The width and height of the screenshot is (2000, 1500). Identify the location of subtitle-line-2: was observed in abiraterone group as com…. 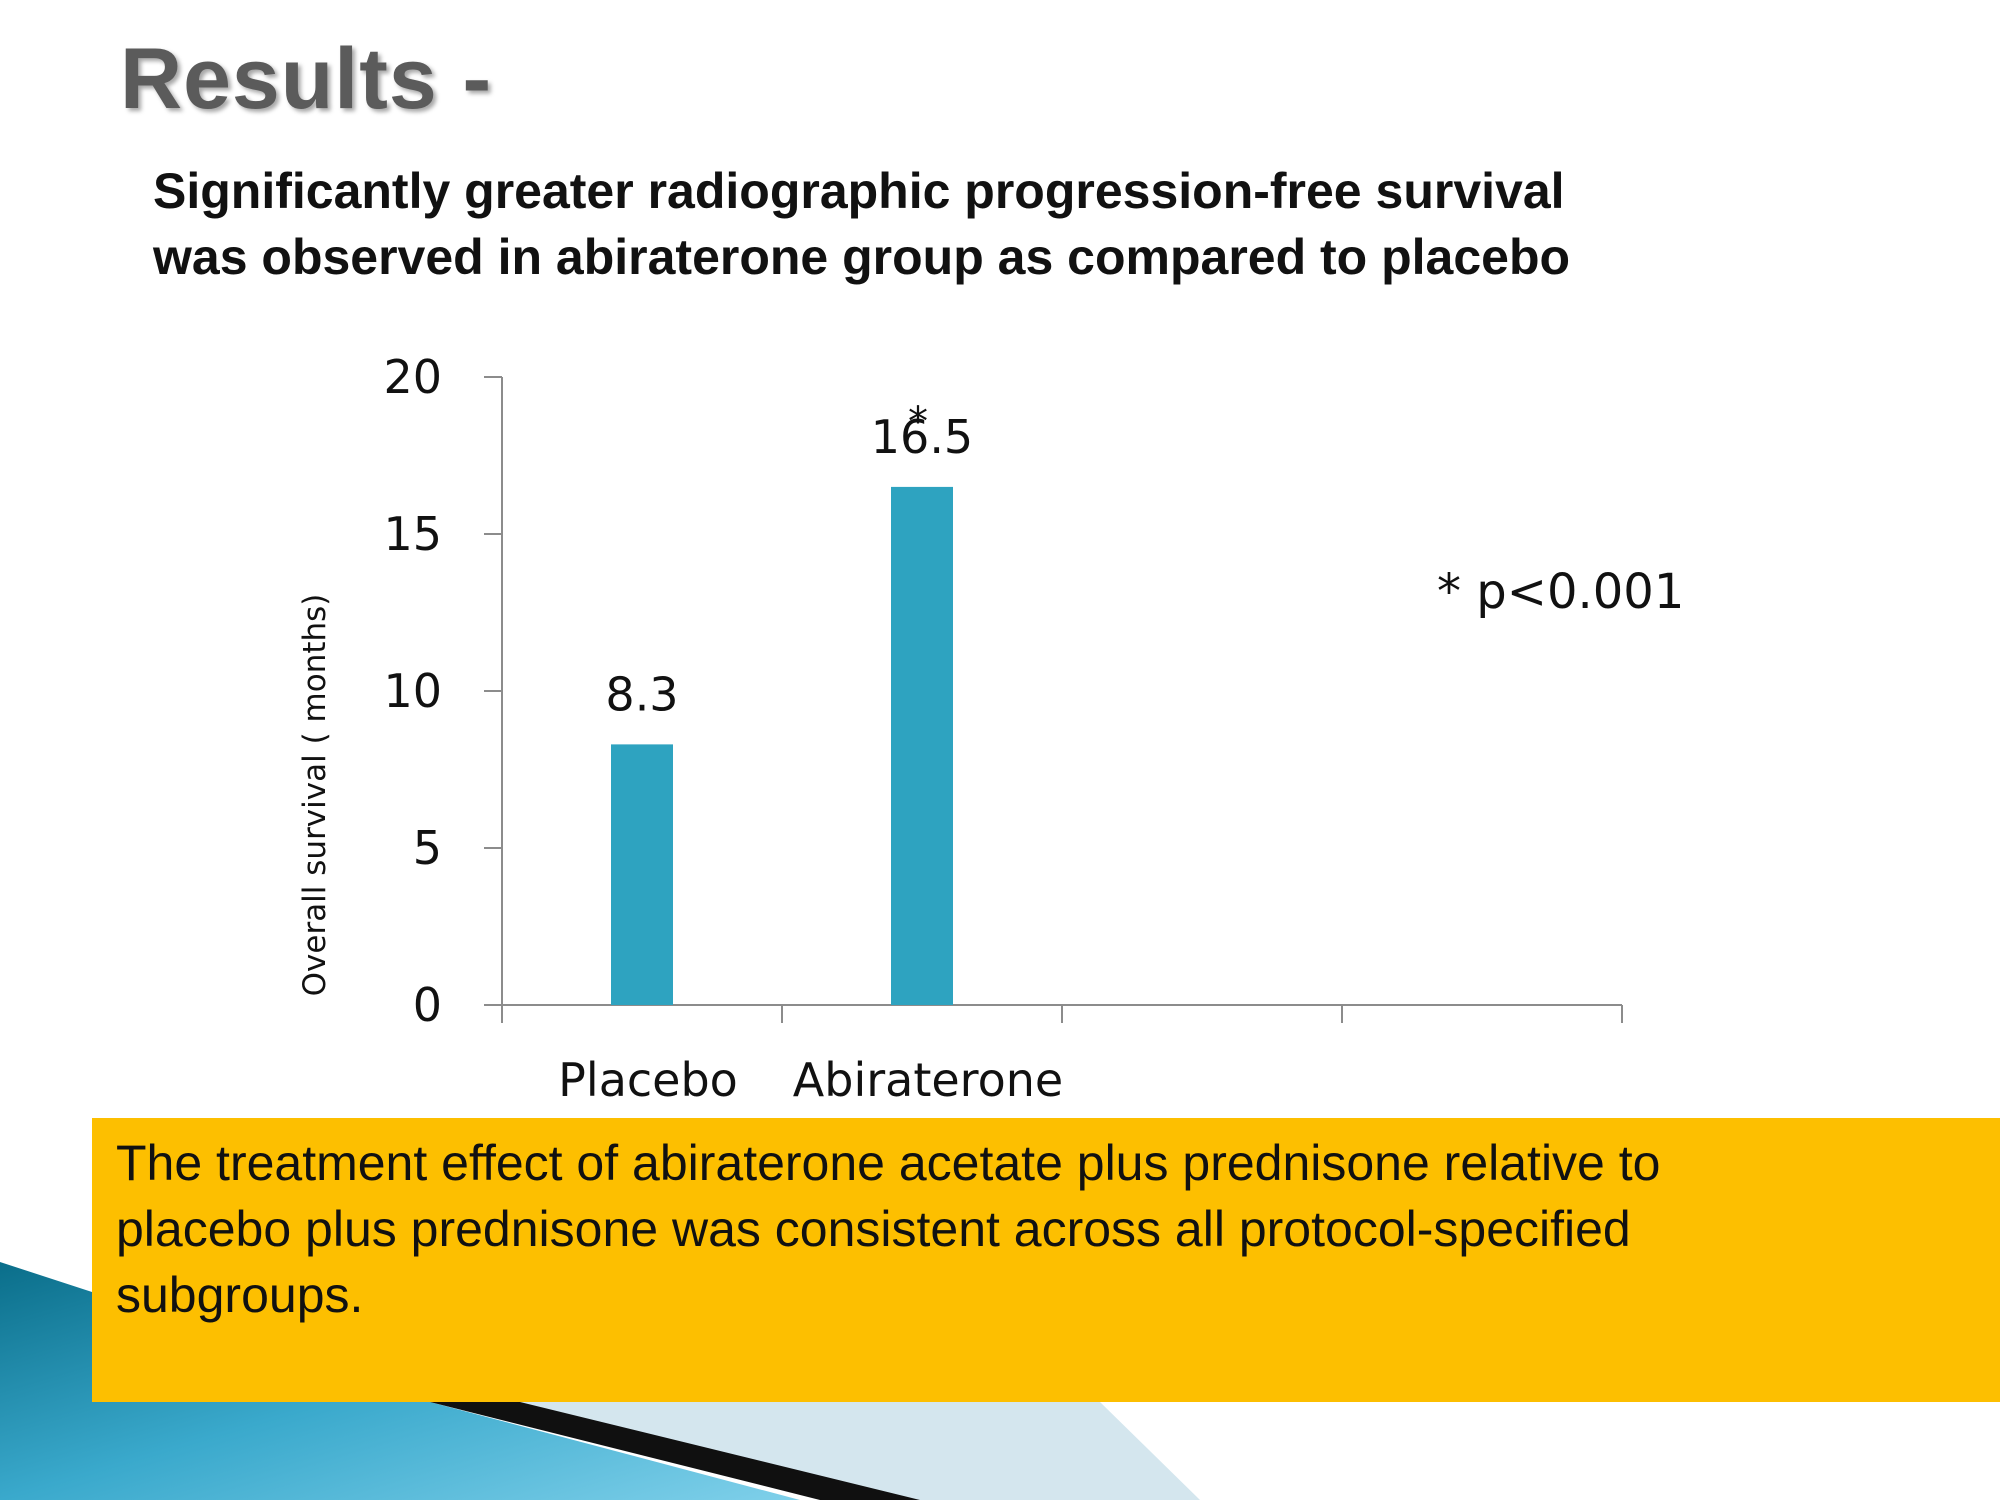
(862, 257).